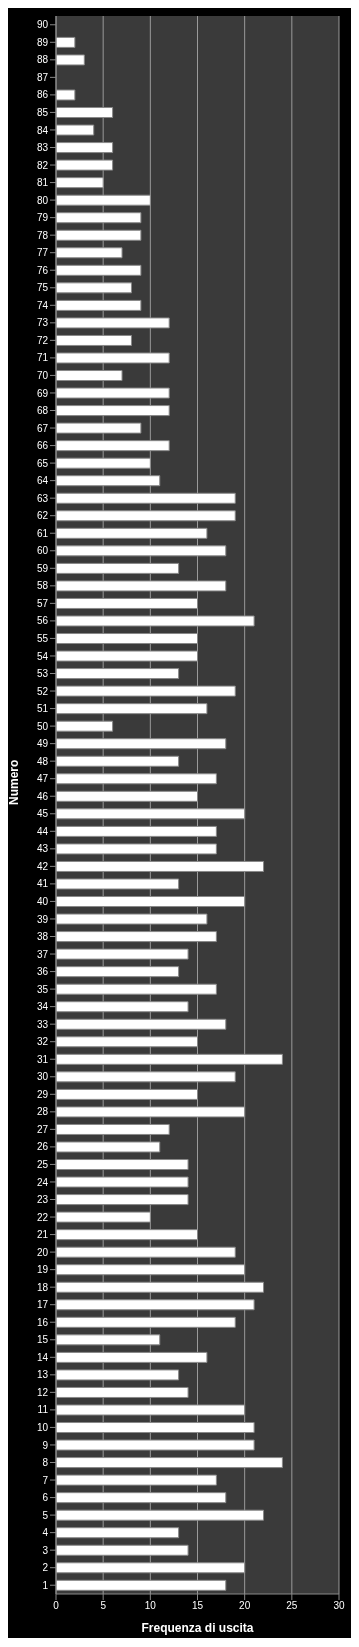 The width and height of the screenshot is (359, 1647). Describe the element at coordinates (42, 1392) in the screenshot. I see `y-tick-label: 12` at that location.